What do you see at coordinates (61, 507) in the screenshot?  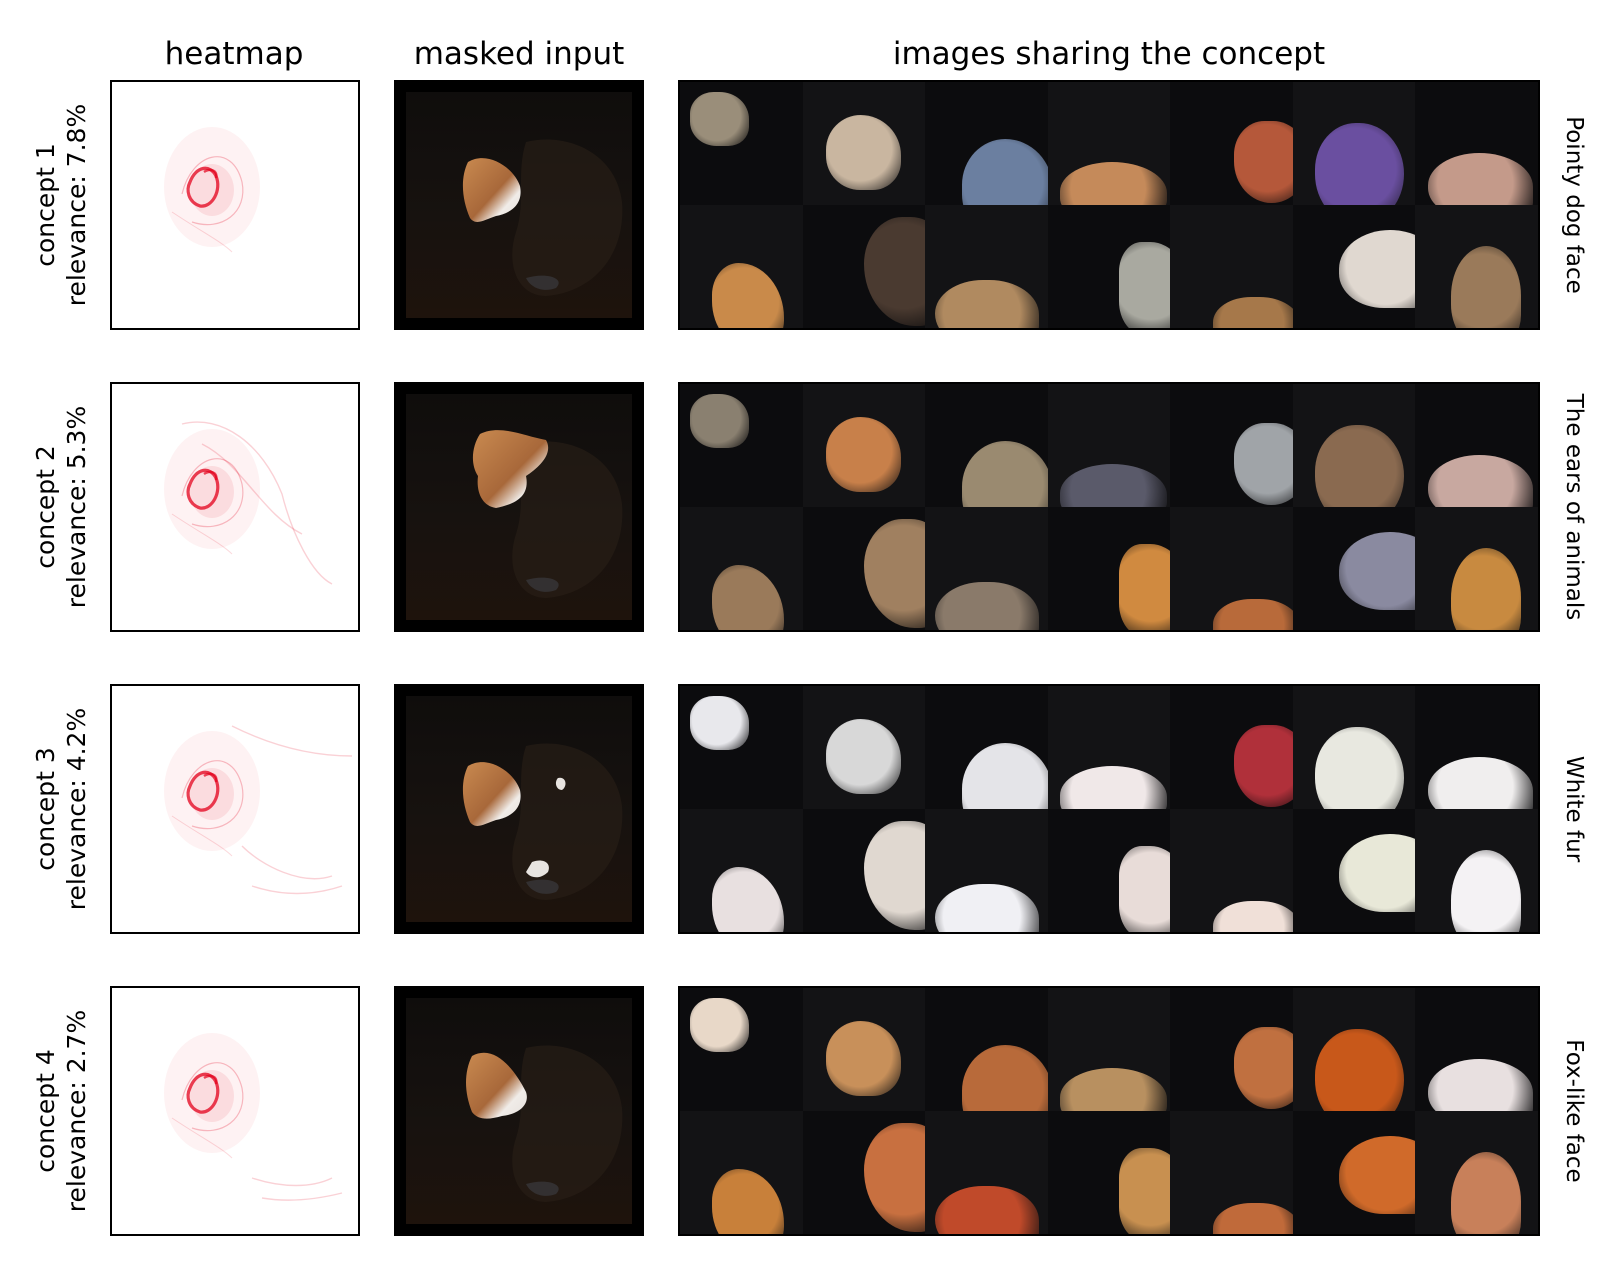 I see `concept-label: concept 2 relevance: 5.3%` at bounding box center [61, 507].